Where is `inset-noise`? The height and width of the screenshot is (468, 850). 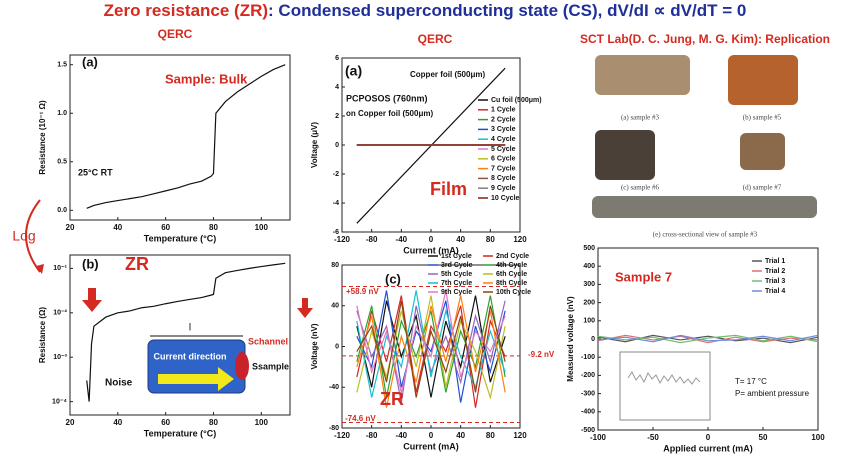 inset-noise is located at coordinates (664, 378).